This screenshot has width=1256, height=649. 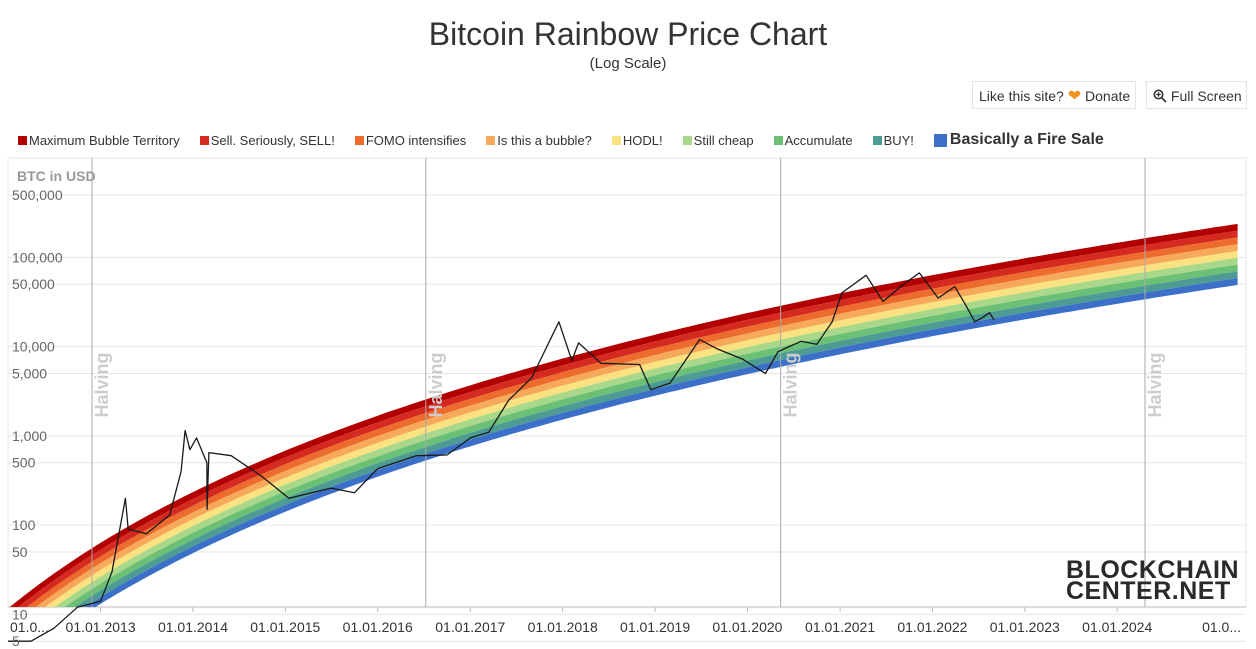 I want to click on donate-button: Like this site? ❤ Donate, so click(x=1054, y=95).